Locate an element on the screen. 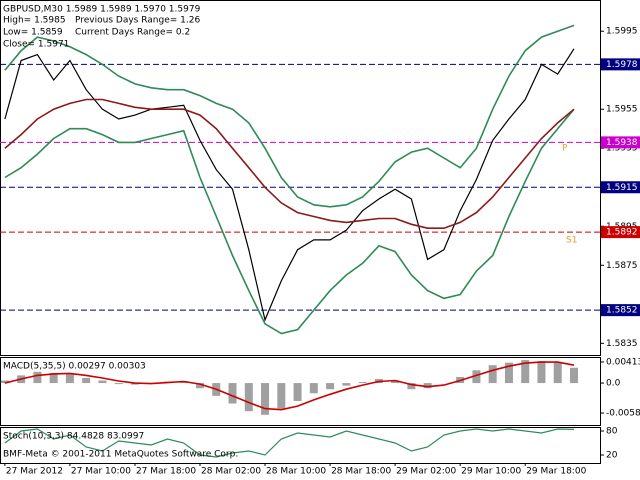  annotation: High= 1.5985 is located at coordinates (34, 21).